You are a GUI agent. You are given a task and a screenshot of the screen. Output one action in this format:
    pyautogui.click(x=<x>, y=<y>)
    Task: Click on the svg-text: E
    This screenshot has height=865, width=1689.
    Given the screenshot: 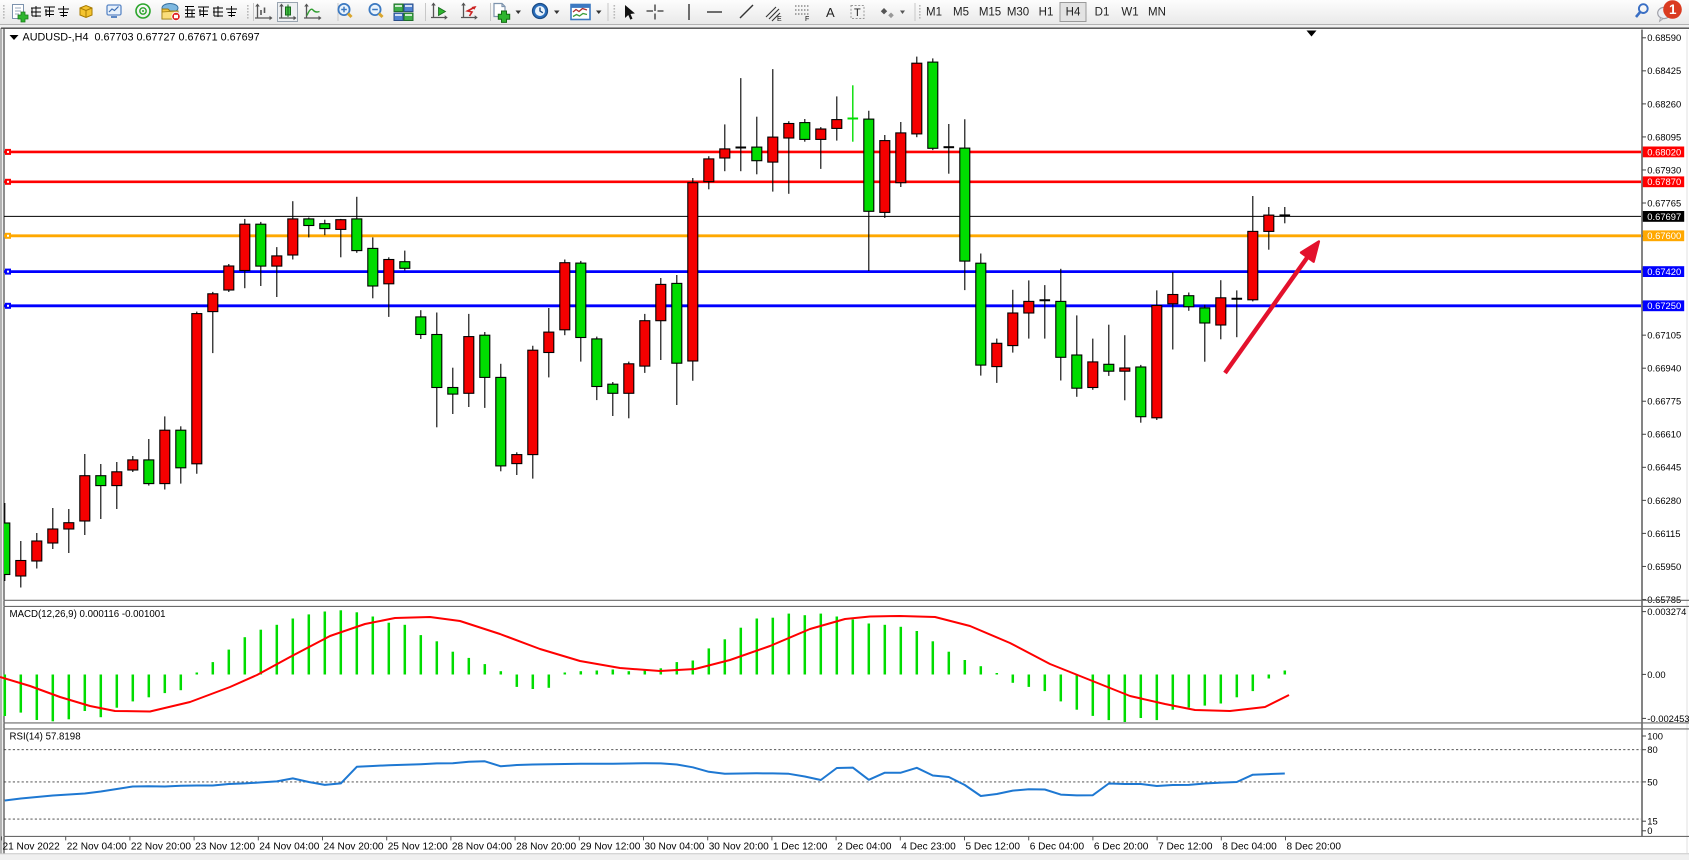 What is the action you would take?
    pyautogui.click(x=779, y=19)
    